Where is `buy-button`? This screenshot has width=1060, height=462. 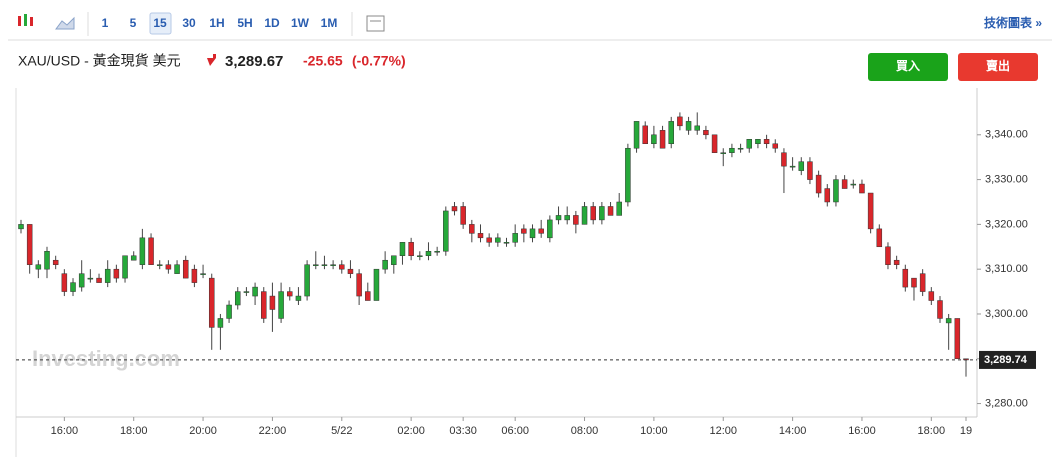
buy-button is located at coordinates (908, 67).